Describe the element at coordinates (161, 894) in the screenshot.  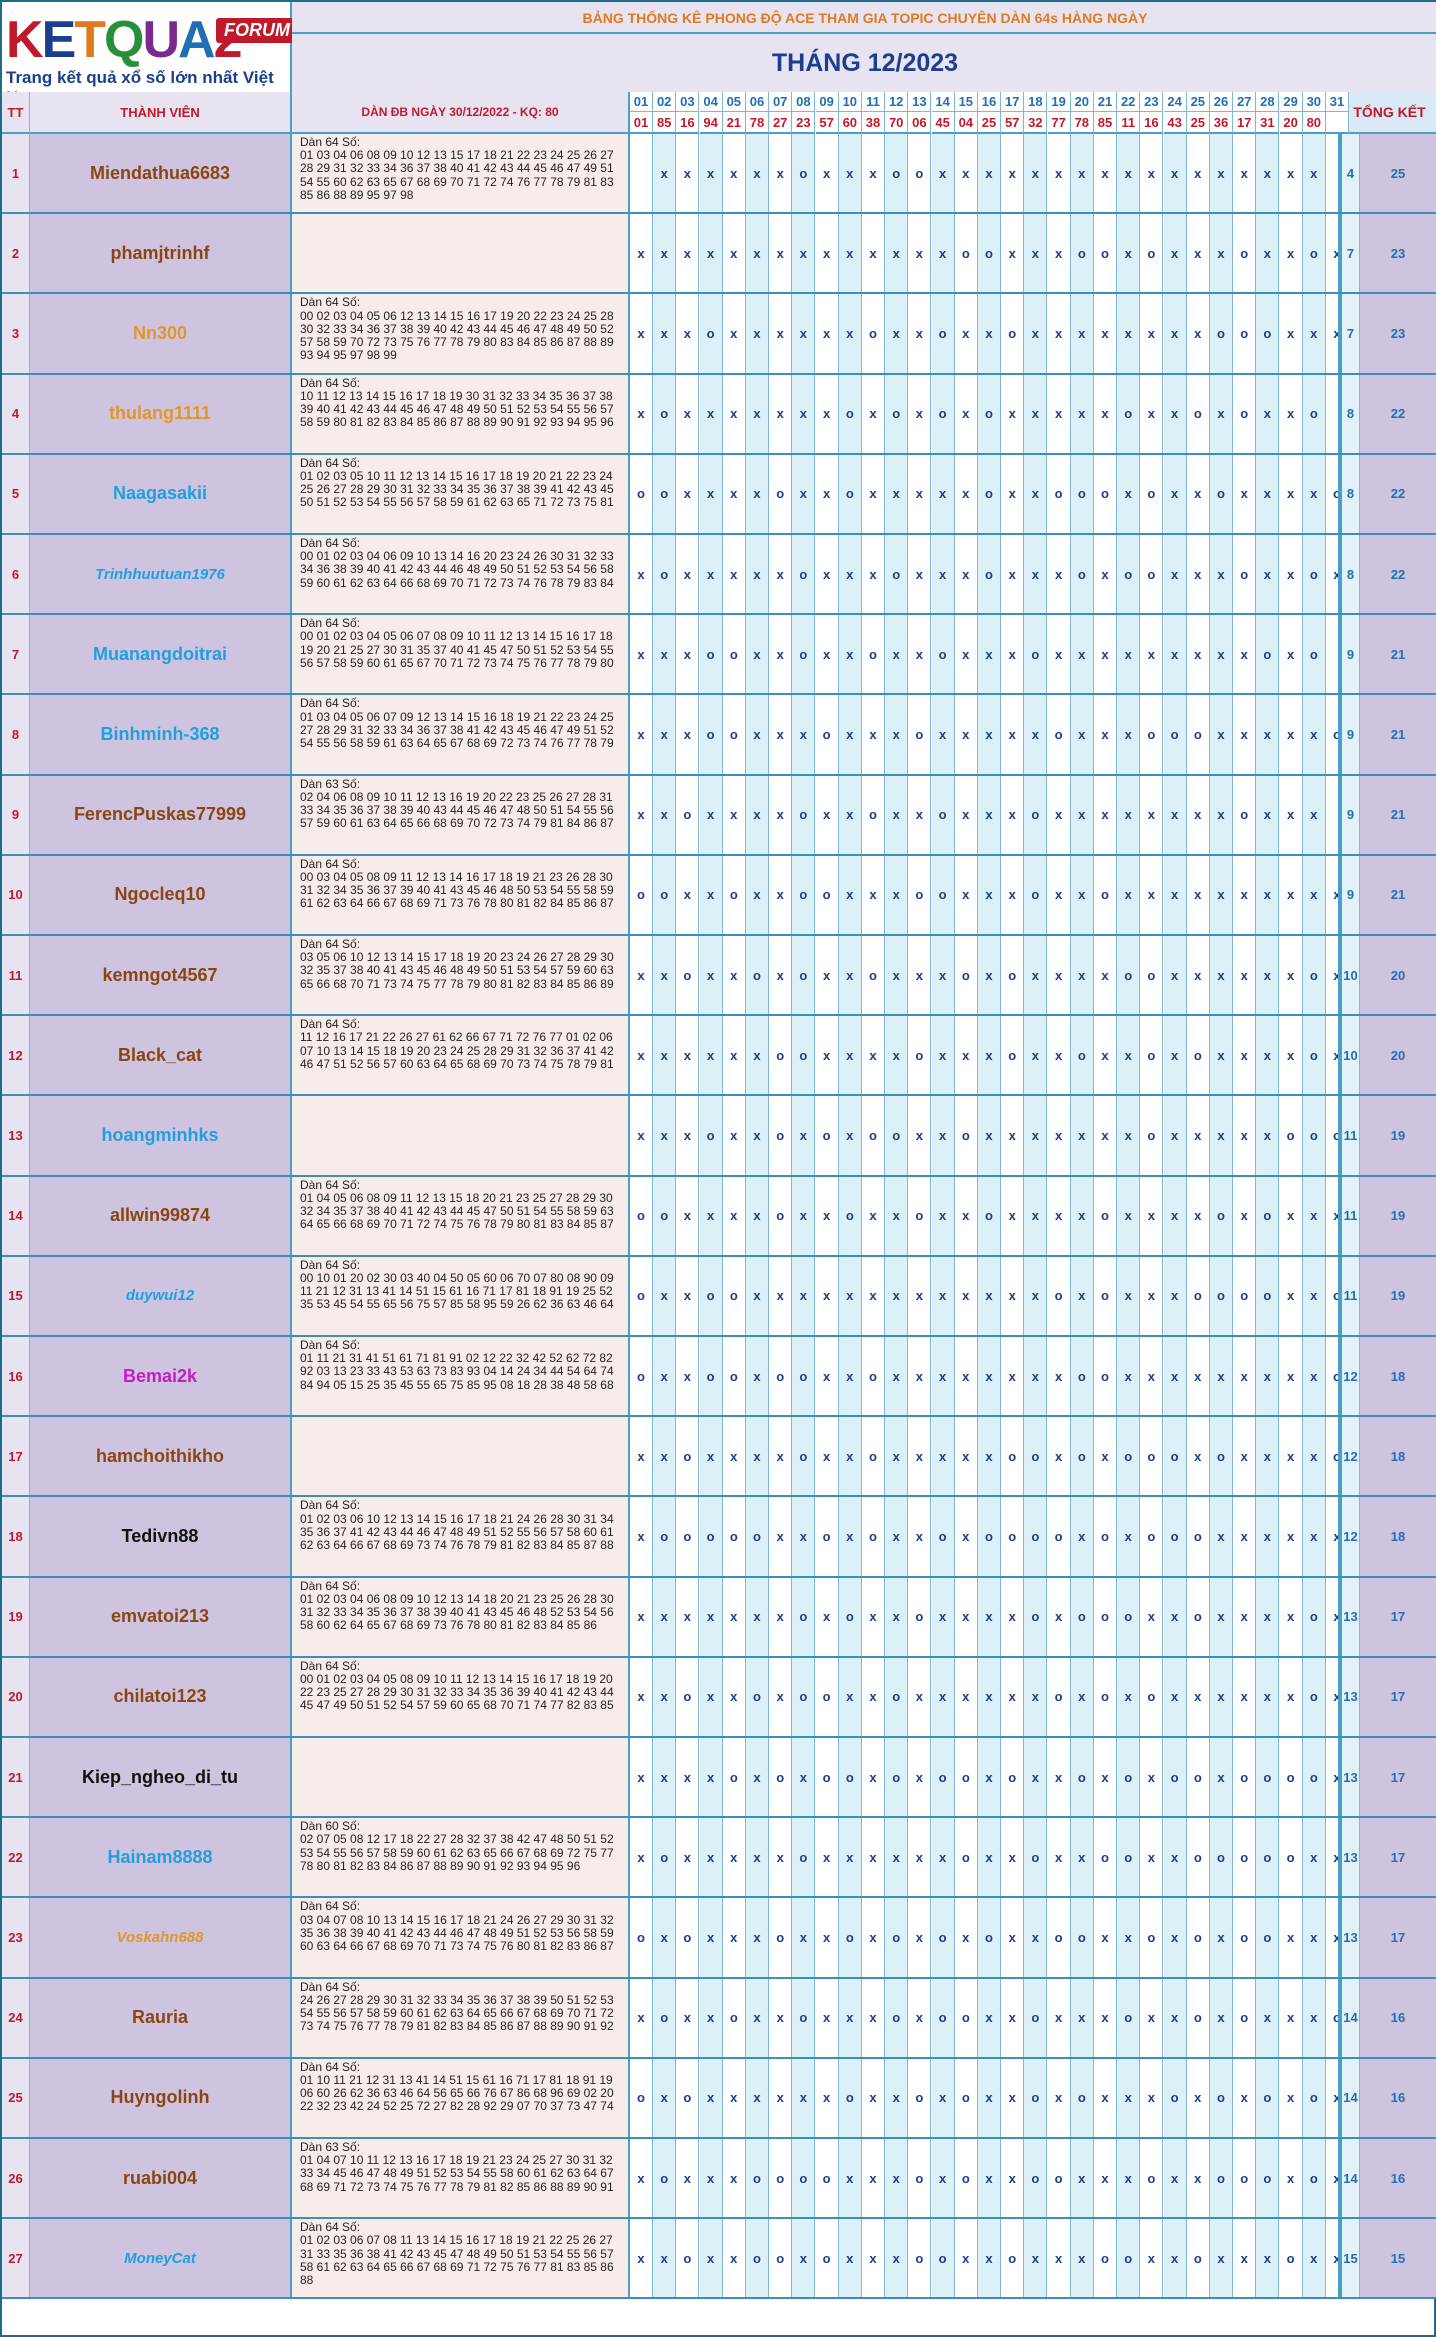
I see `member-name: Ngocleq10` at that location.